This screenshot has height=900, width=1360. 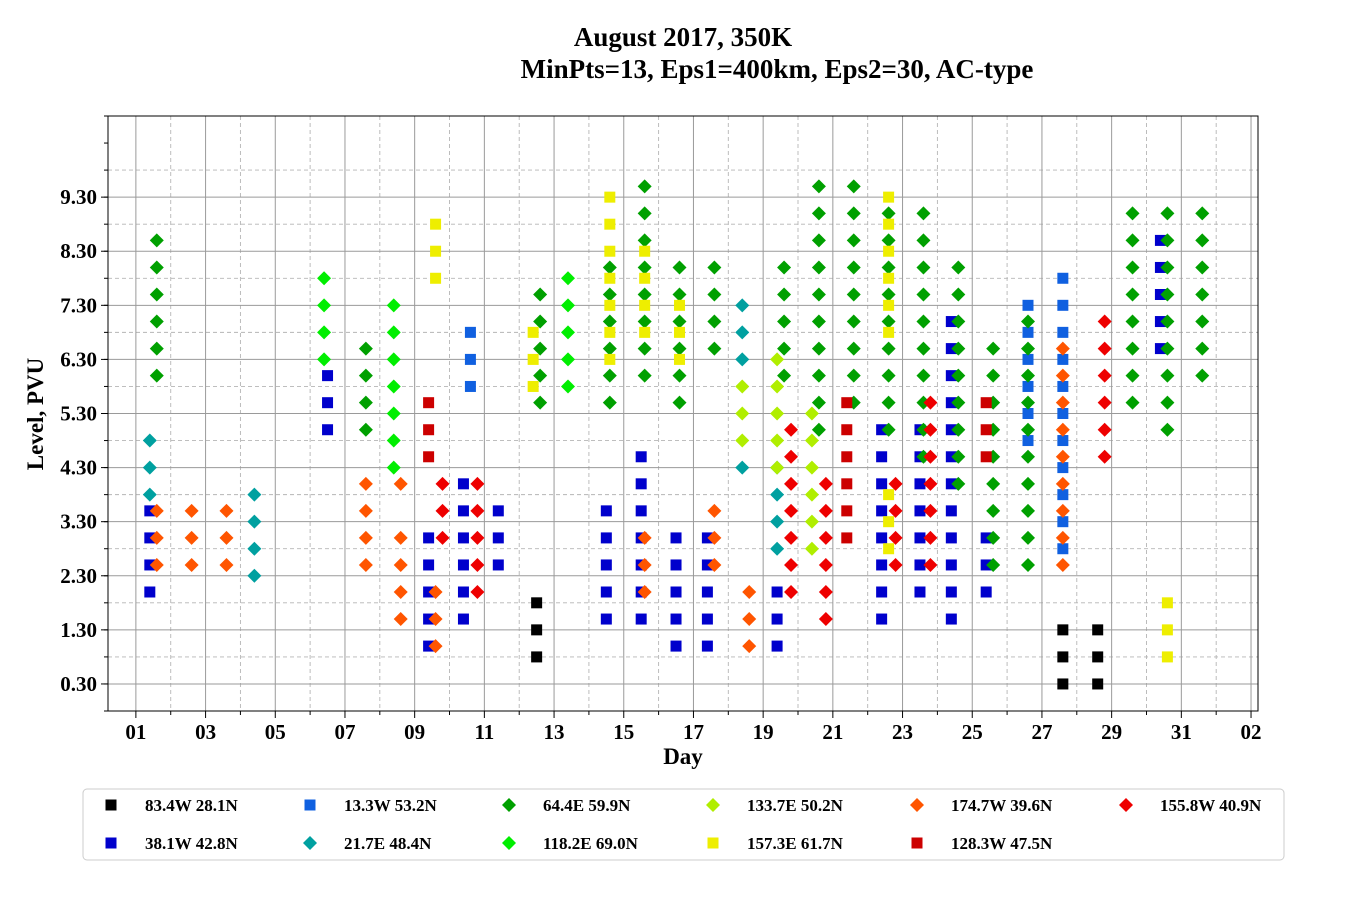 What do you see at coordinates (795, 805) in the screenshot?
I see `legend-label: 133.7E 50.2N` at bounding box center [795, 805].